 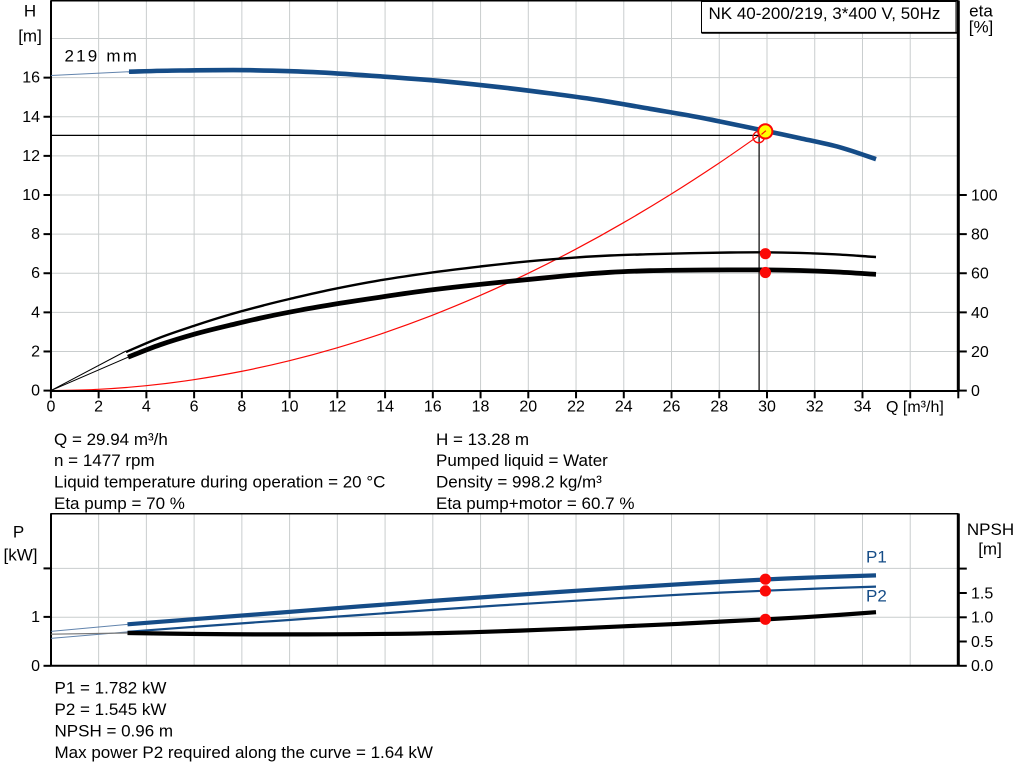 What do you see at coordinates (576, 407) in the screenshot?
I see `svg-text: 22` at bounding box center [576, 407].